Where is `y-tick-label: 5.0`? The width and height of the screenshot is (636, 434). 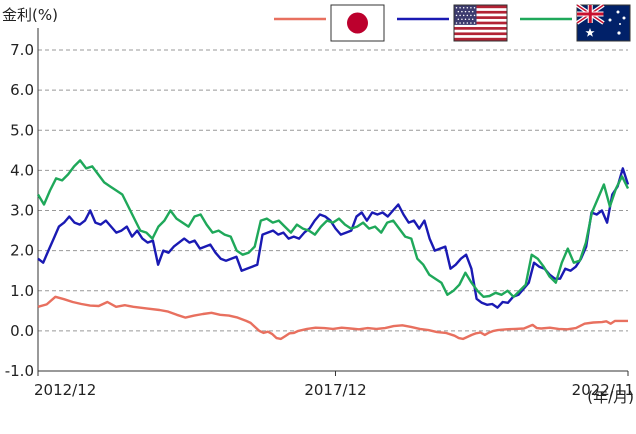
y-tick-label: 5.0 is located at coordinates (22, 130).